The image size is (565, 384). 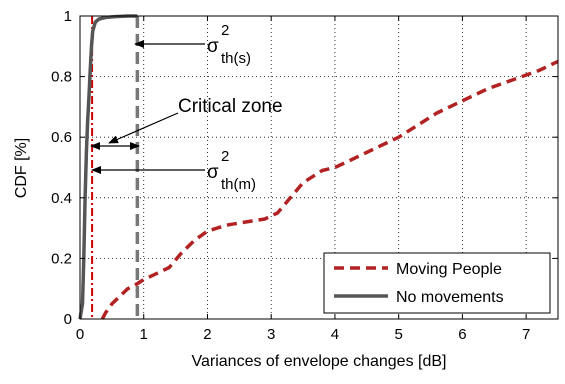 What do you see at coordinates (213, 46) in the screenshot?
I see `sigma-s-symbol: σ` at bounding box center [213, 46].